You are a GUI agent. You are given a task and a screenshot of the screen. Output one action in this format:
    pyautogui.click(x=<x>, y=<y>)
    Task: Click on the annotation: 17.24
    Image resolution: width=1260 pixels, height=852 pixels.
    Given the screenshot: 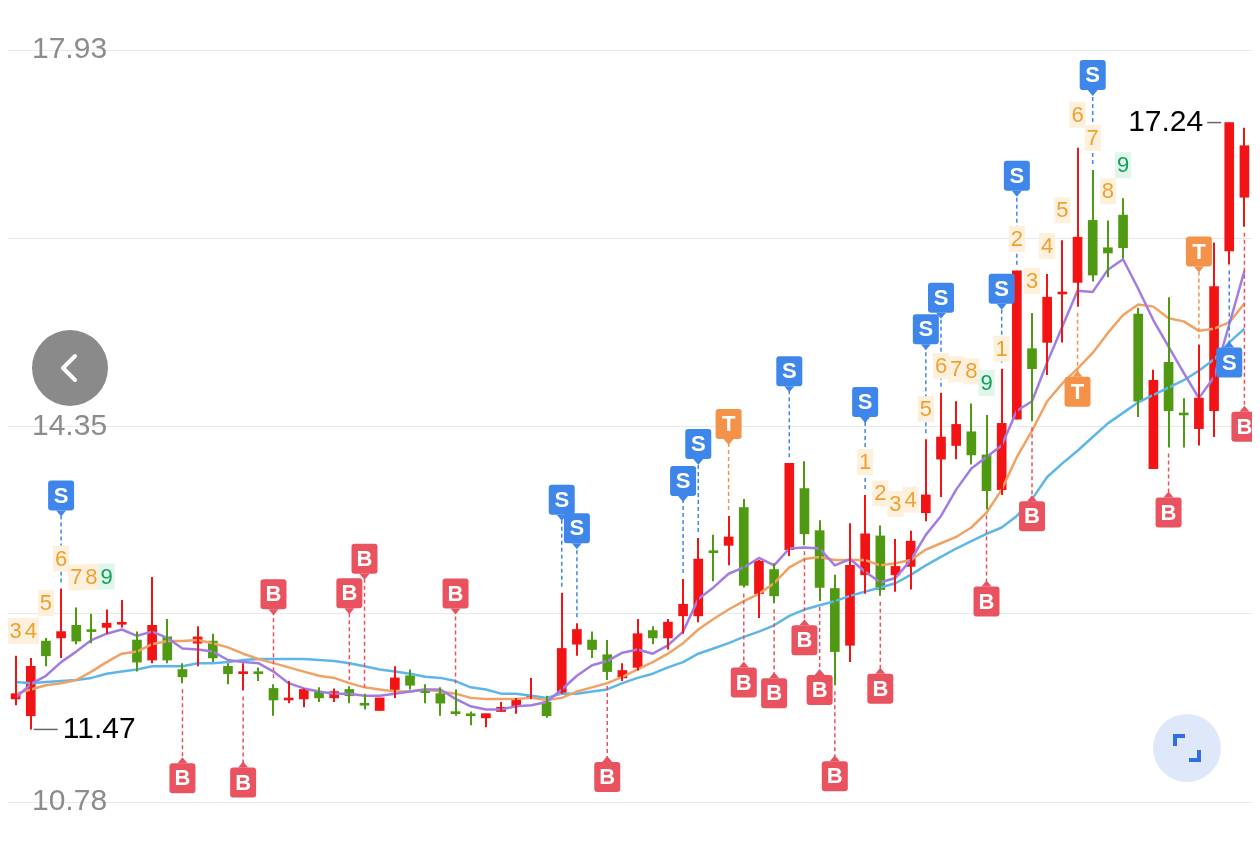 What is the action you would take?
    pyautogui.click(x=1166, y=120)
    